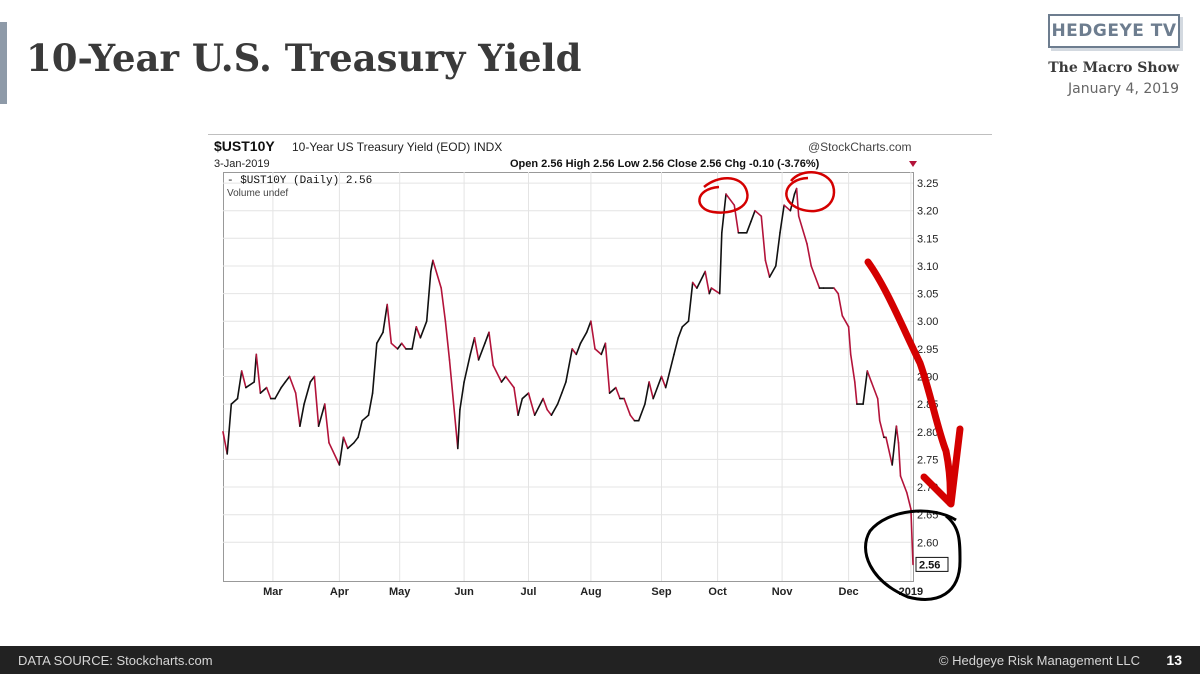  Describe the element at coordinates (783, 592) in the screenshot. I see `x-tick-label: Nov` at that location.